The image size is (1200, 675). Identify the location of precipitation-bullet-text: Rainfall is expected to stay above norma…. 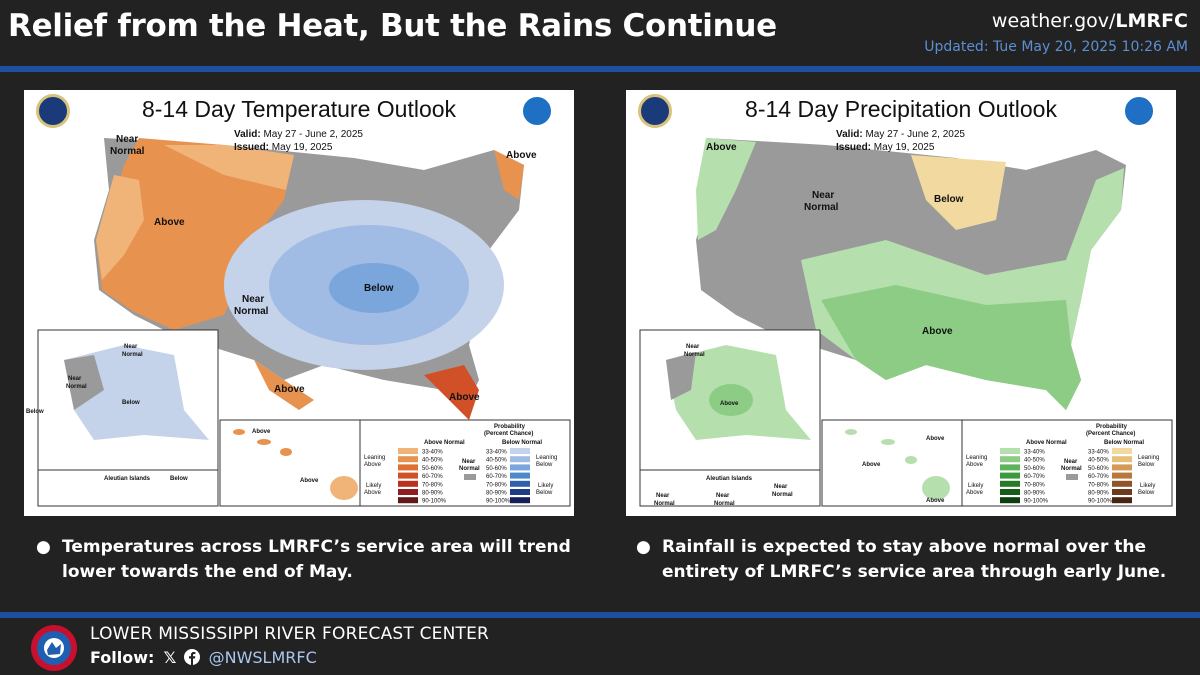
(914, 559).